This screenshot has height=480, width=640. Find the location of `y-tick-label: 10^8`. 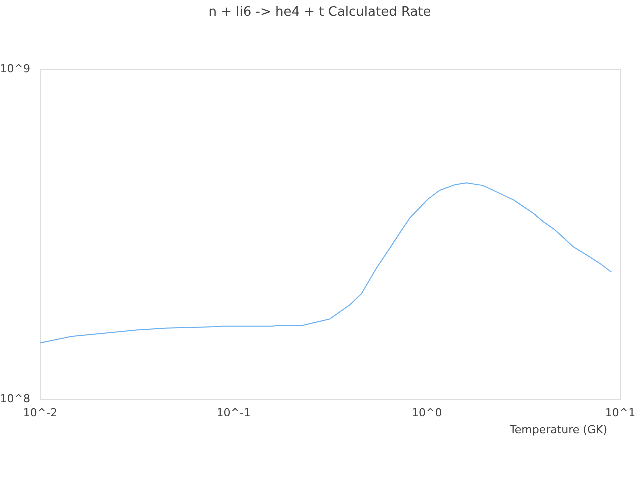

y-tick-label: 10^8 is located at coordinates (15, 399).